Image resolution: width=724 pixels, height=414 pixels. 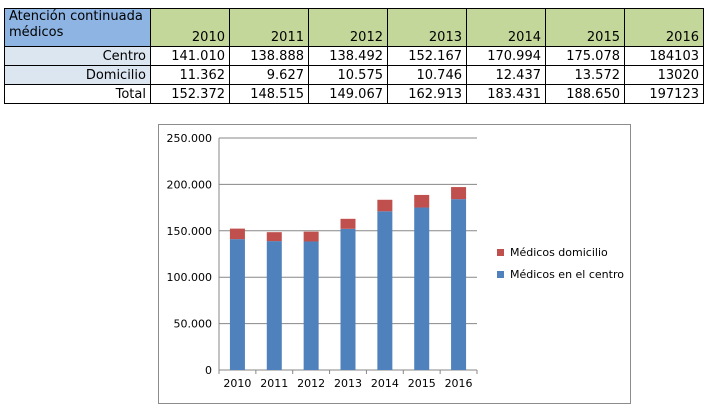 I want to click on year-header-2: 2012, so click(x=348, y=27).